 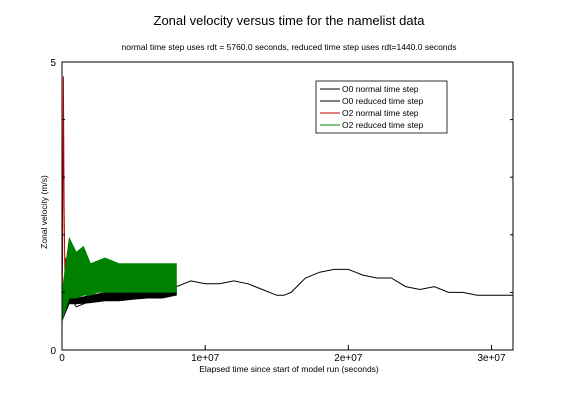 I want to click on x-tick-label: 2e+07, so click(x=348, y=358).